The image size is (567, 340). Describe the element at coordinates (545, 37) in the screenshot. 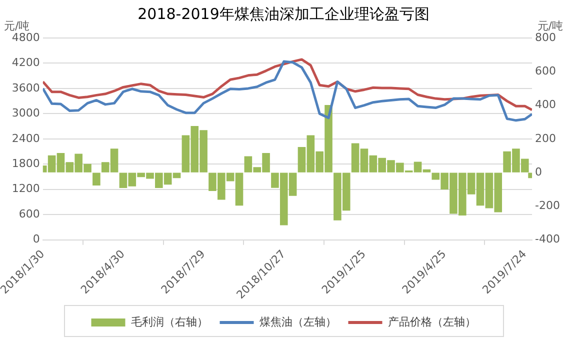

I see `y2-tick-label: 800` at that location.